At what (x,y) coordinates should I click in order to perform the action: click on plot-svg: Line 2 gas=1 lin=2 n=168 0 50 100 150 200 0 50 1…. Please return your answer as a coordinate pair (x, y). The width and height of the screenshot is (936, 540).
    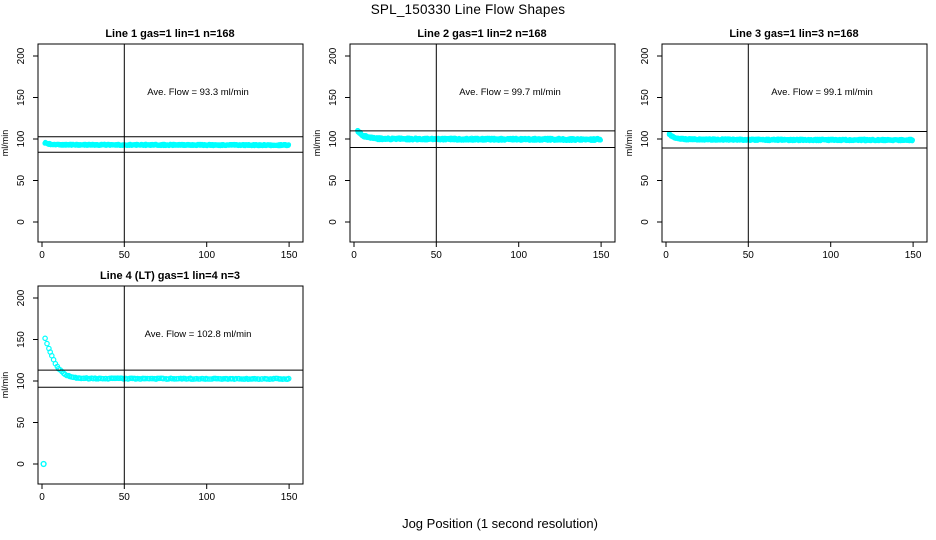
    Looking at the image, I should click on (464, 144).